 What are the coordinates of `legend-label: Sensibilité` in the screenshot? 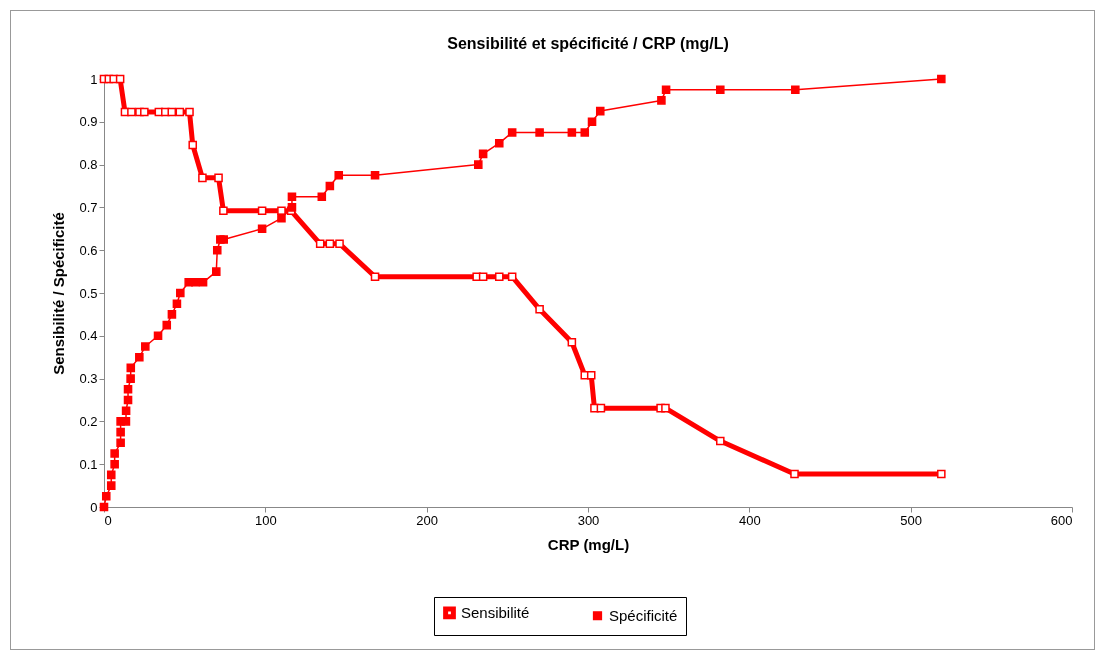 It's located at (495, 612).